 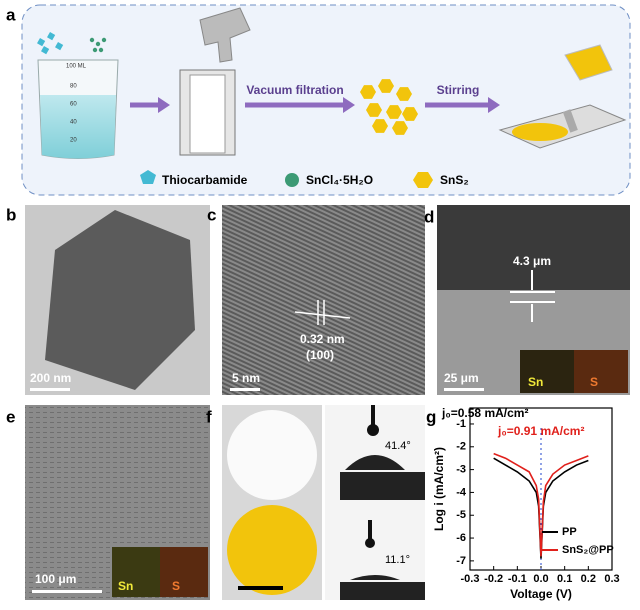 I want to click on legend-text: Thiocarbamide, so click(x=205, y=180).